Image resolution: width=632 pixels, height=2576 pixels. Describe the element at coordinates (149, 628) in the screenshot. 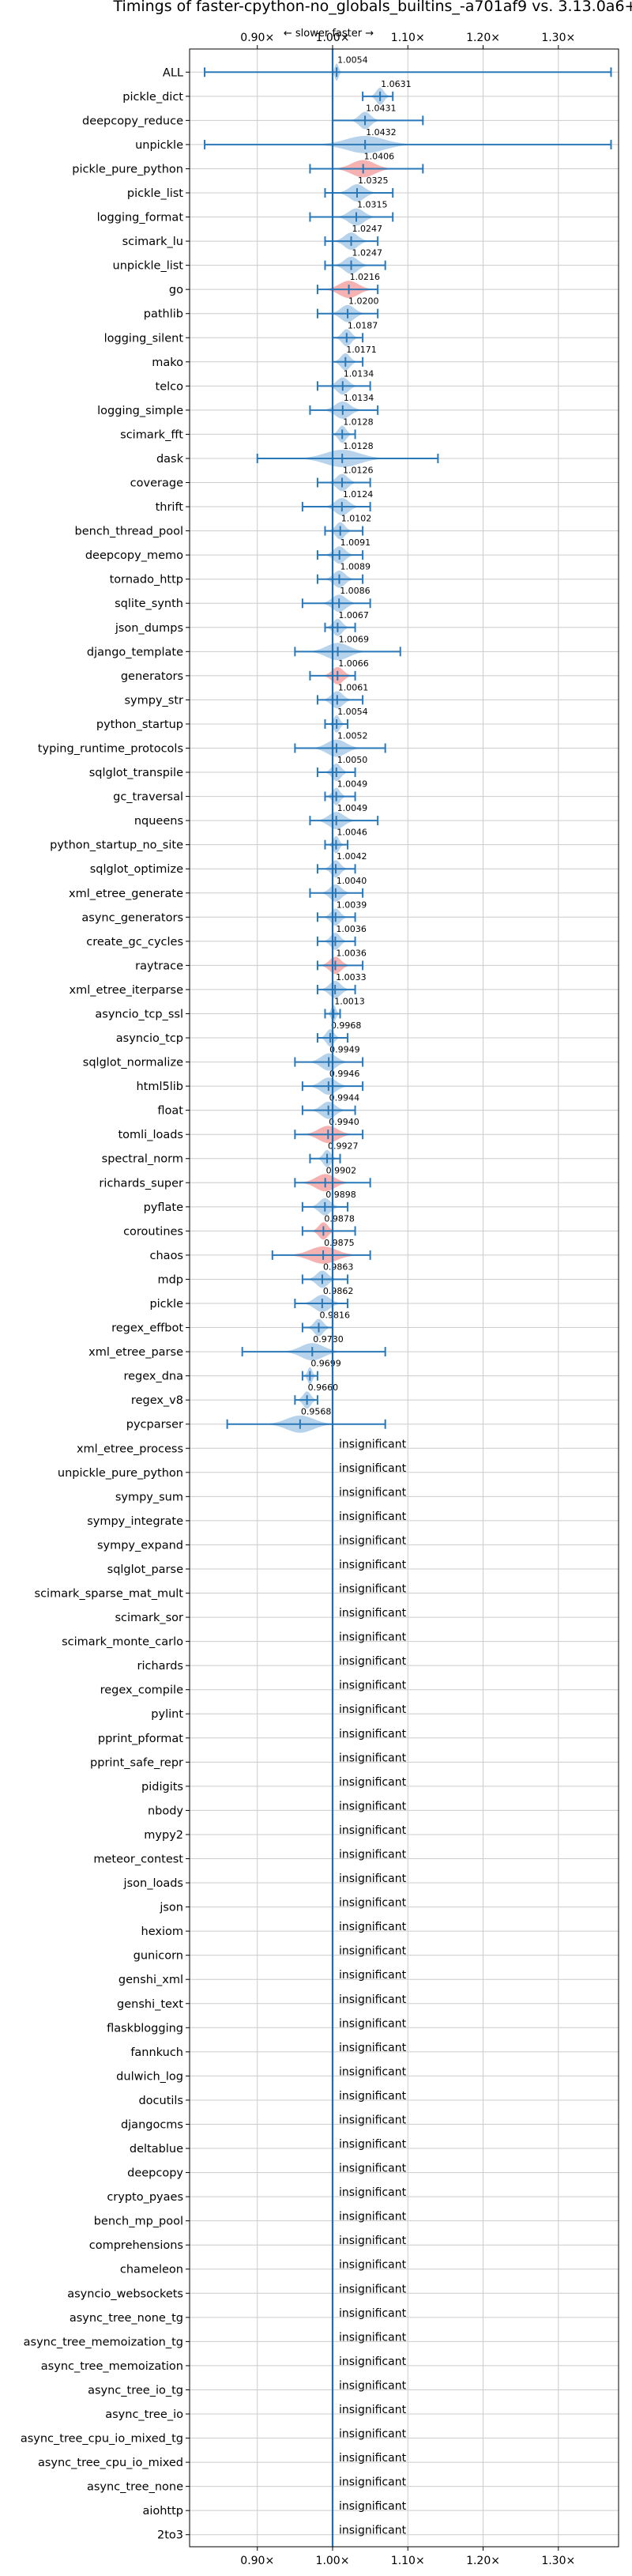

I see `benchmark-label: json_dumps` at that location.